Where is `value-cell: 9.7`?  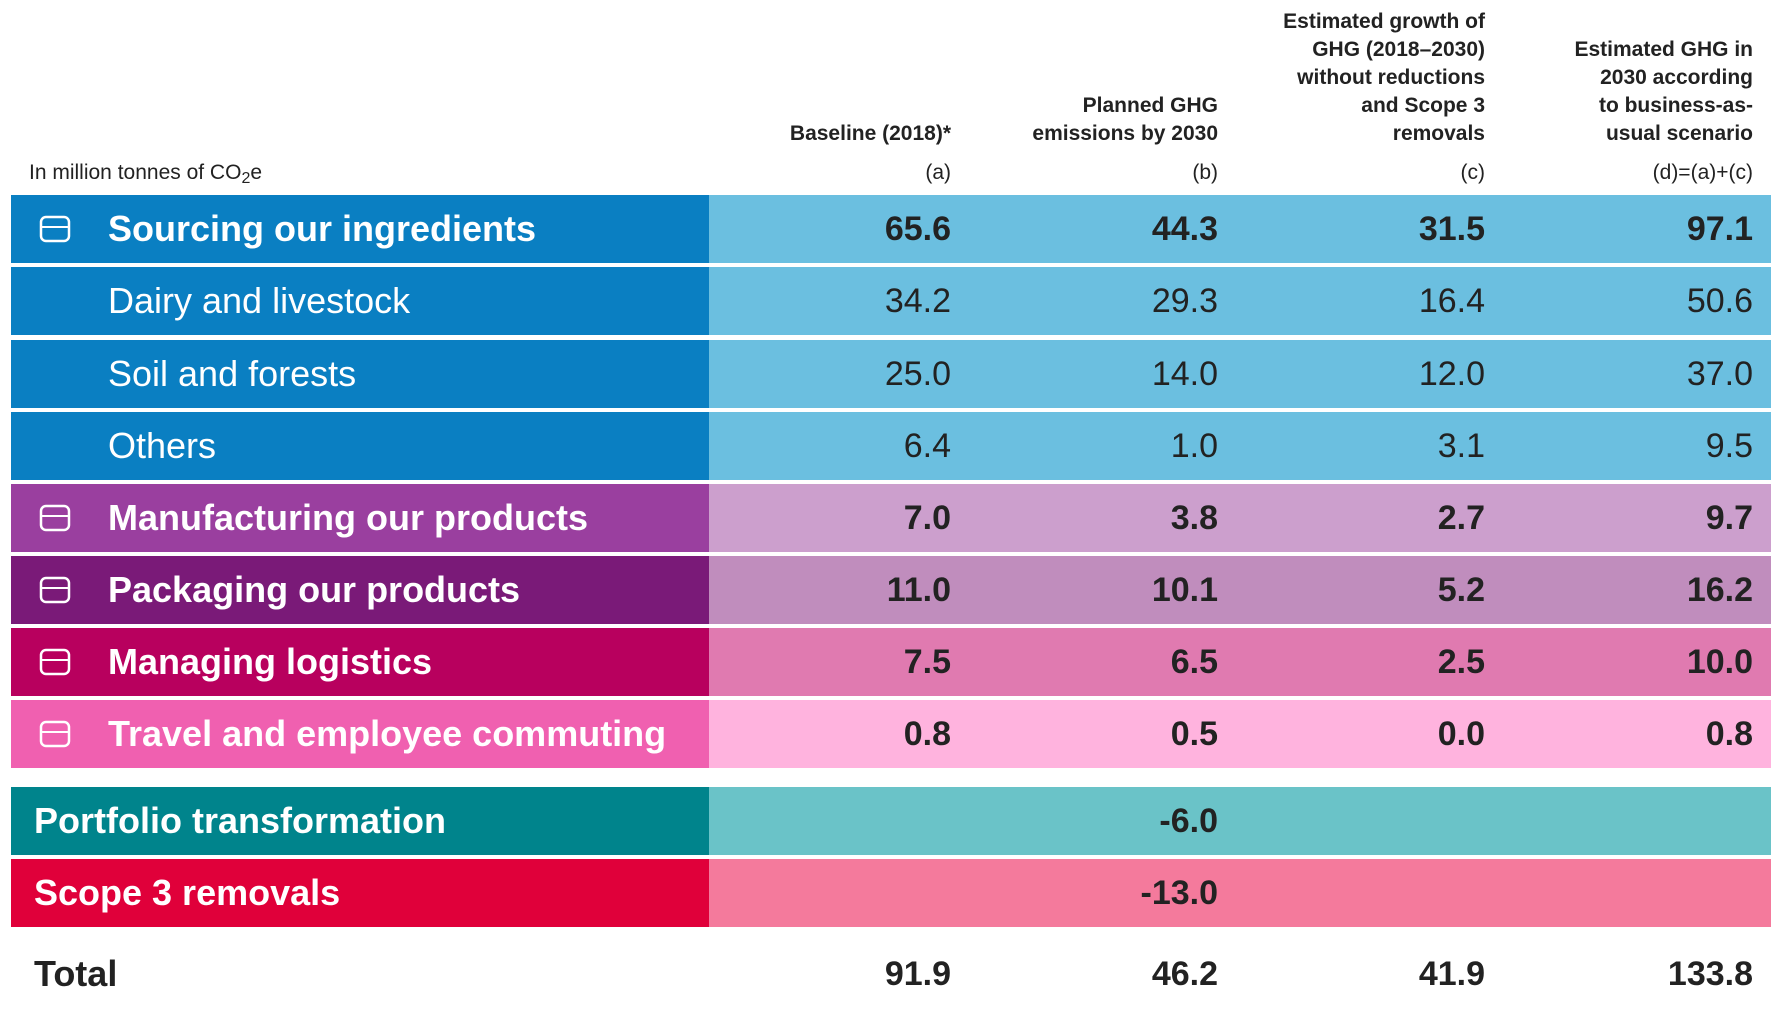
value-cell: 9.7 is located at coordinates (1729, 518).